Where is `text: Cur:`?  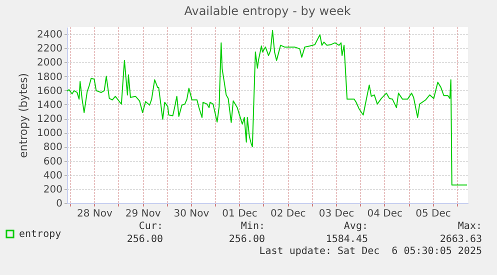 text: Cur: is located at coordinates (150, 226).